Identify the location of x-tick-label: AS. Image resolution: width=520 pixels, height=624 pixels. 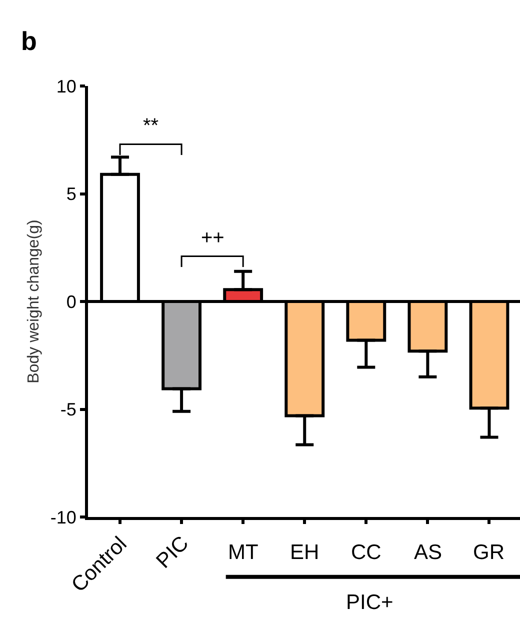
(428, 552).